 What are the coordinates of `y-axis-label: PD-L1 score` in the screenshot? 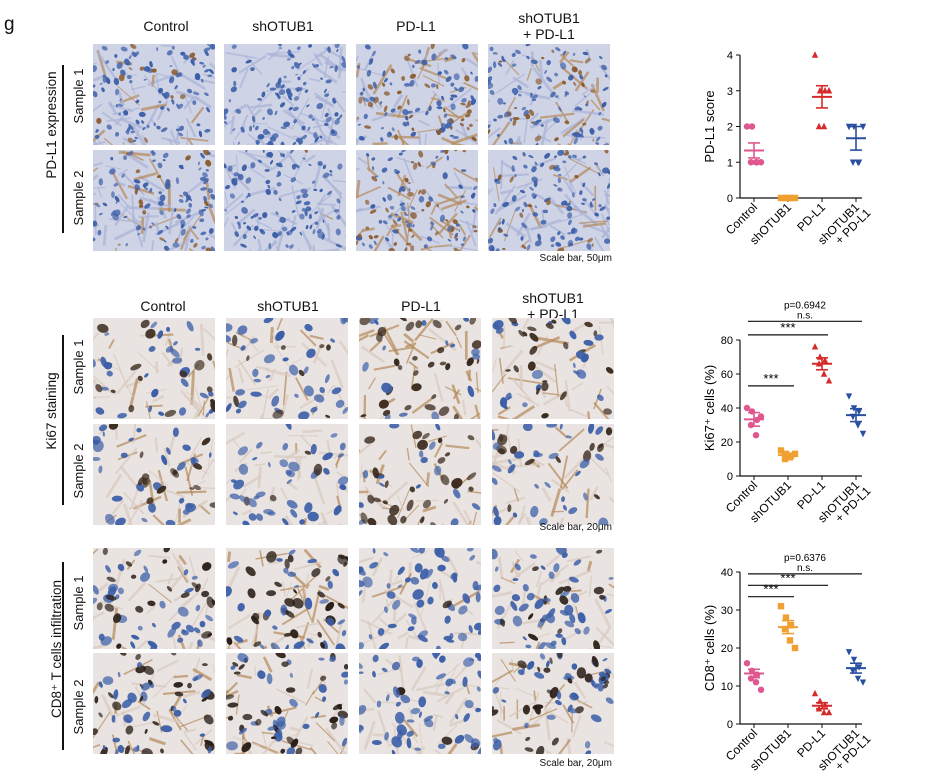 It's located at (709, 126).